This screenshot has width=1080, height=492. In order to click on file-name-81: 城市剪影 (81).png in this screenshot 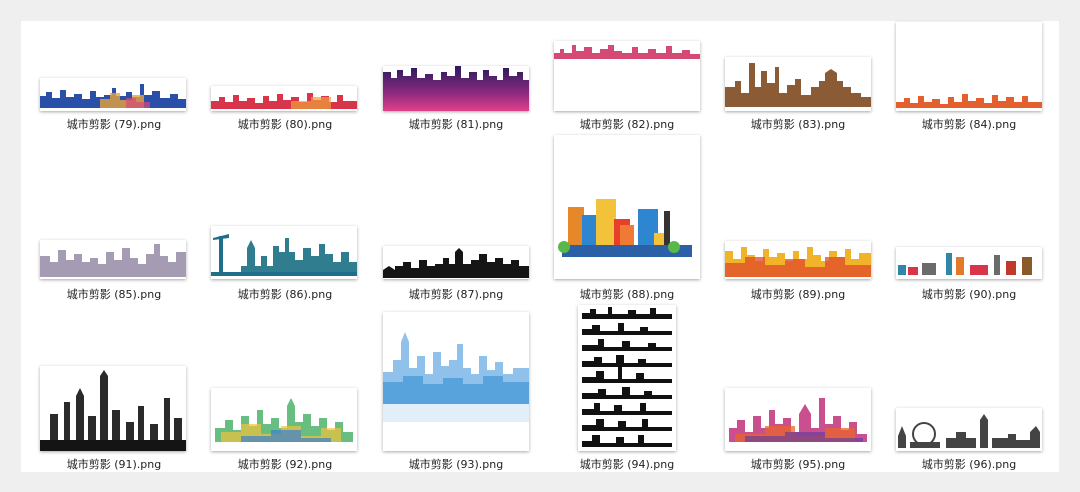, I will do `click(456, 124)`.